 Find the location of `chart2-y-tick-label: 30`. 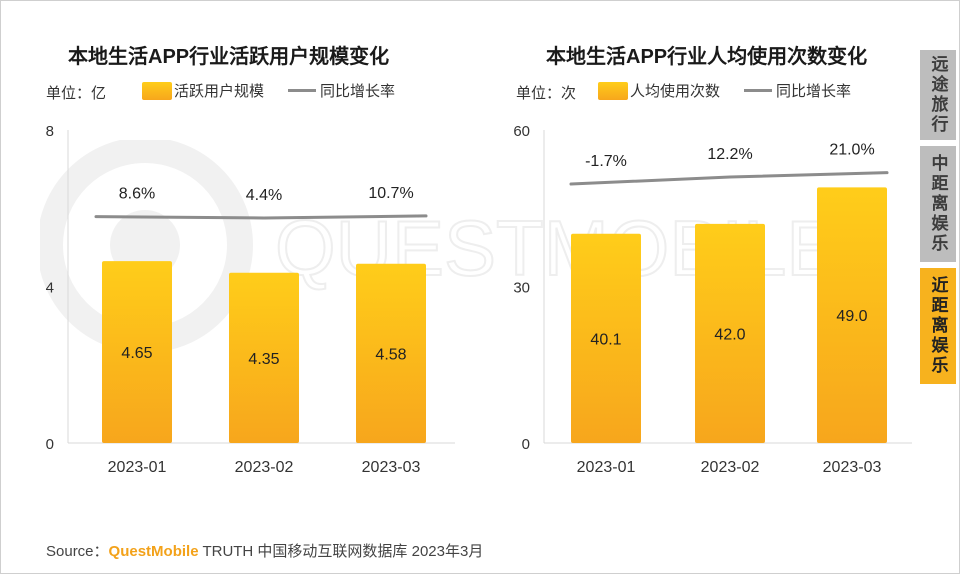

chart2-y-tick-label: 30 is located at coordinates (521, 288).